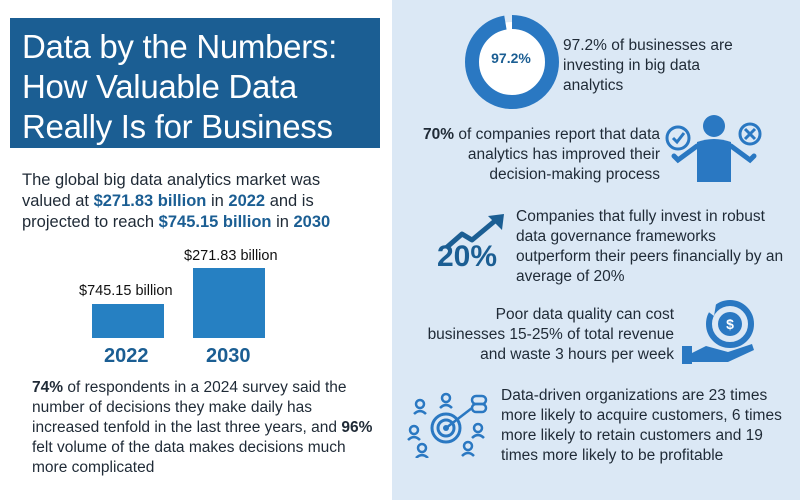 This screenshot has height=500, width=800. Describe the element at coordinates (229, 303) in the screenshot. I see `bar-2030` at that location.